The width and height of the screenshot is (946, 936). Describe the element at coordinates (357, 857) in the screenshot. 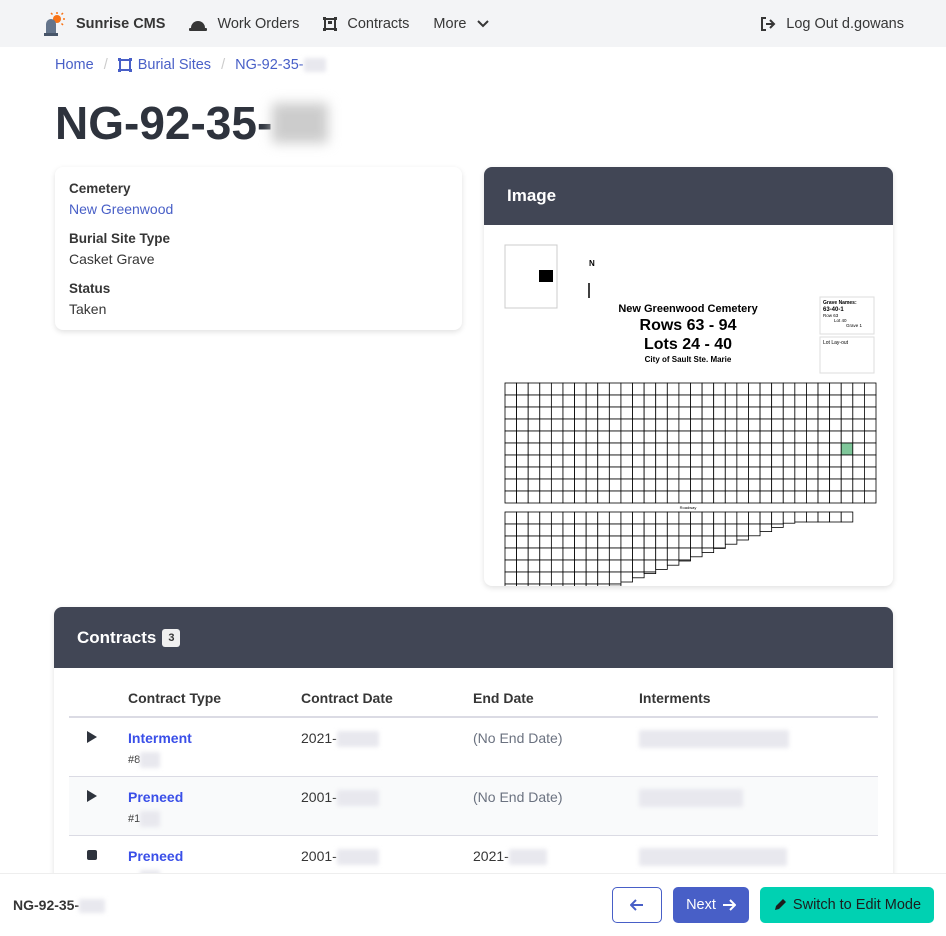

I see `redacted` at that location.